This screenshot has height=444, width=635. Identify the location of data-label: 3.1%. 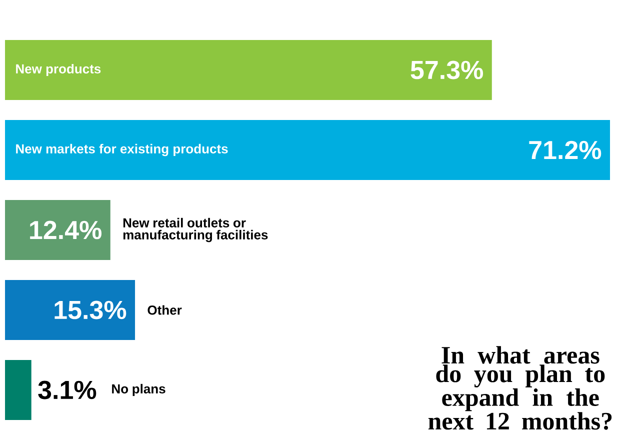
(67, 390).